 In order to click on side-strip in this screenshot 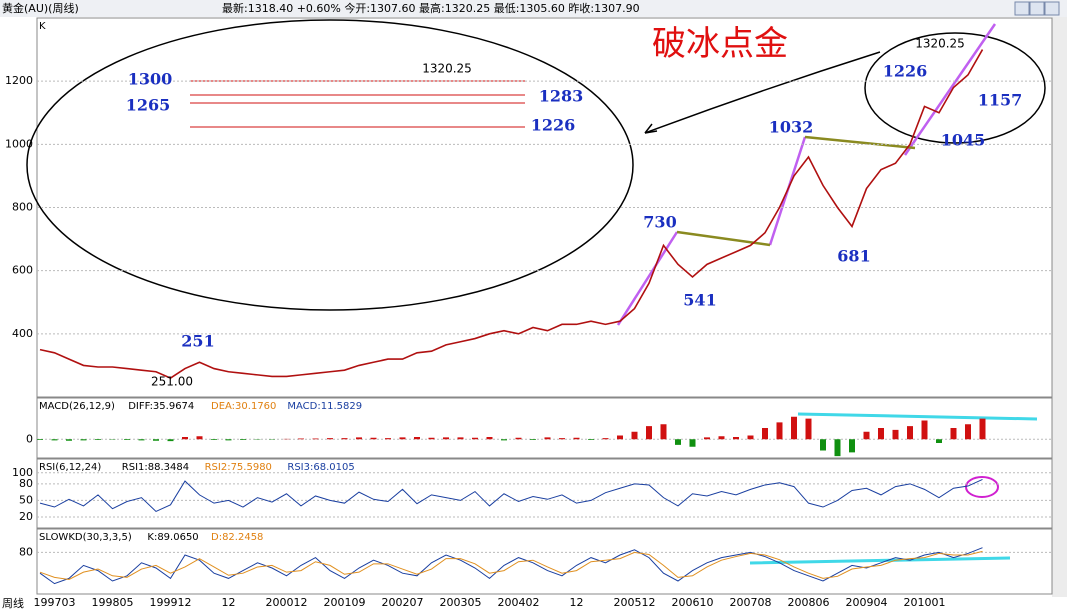, I will do `click(1059, 307)`.